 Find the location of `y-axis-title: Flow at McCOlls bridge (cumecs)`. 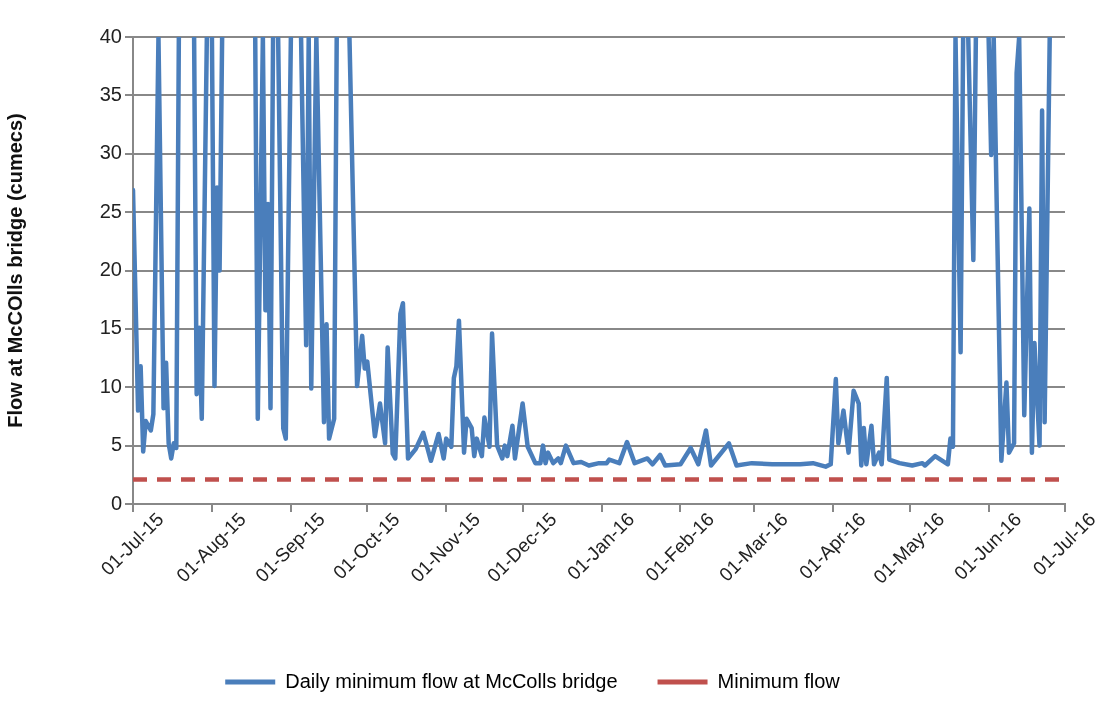

y-axis-title: Flow at McCOlls bridge (cumecs) is located at coordinates (14, 270).